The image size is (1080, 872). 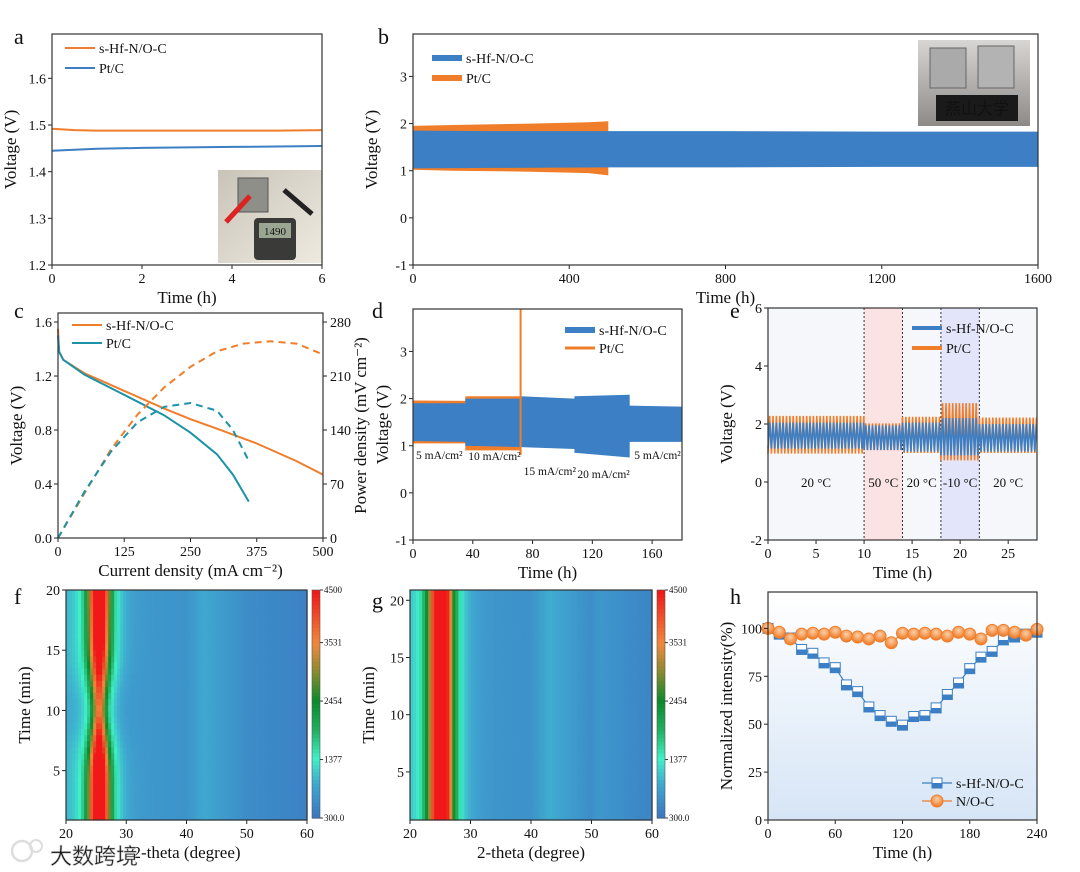 I want to click on current-density-label: 15 mA/cm², so click(x=550, y=472).